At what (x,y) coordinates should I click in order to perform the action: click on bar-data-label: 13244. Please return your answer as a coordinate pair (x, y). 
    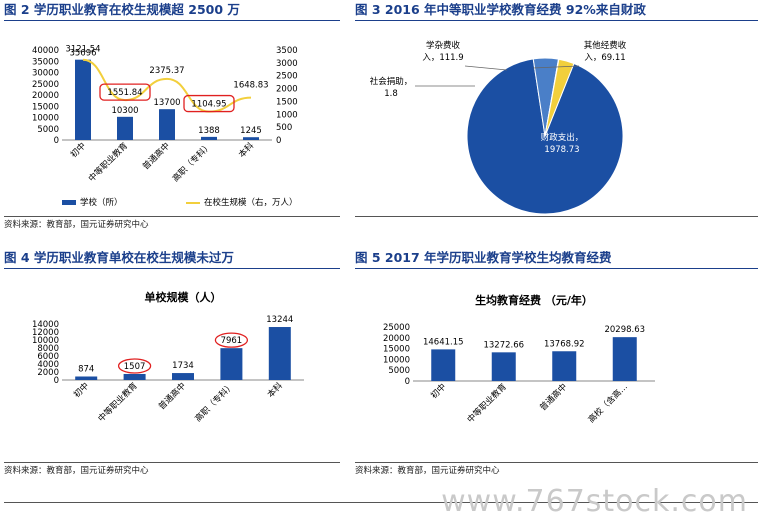
    Looking at the image, I should click on (279, 320).